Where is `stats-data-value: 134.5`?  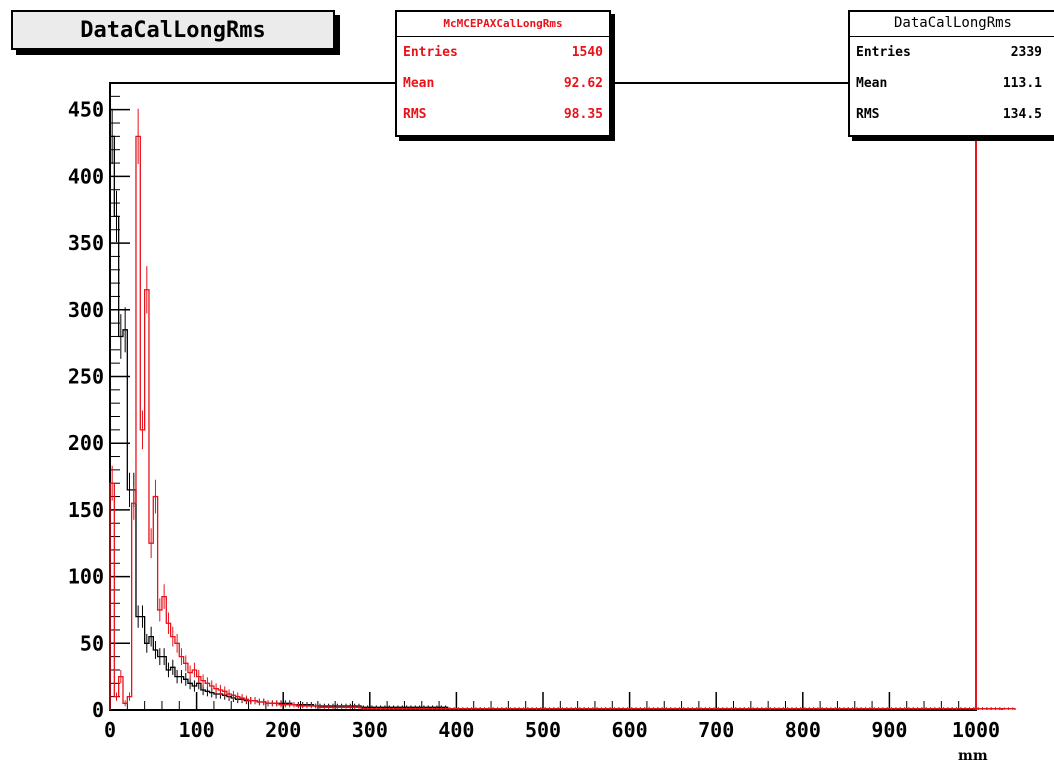 stats-data-value: 134.5 is located at coordinates (1022, 114).